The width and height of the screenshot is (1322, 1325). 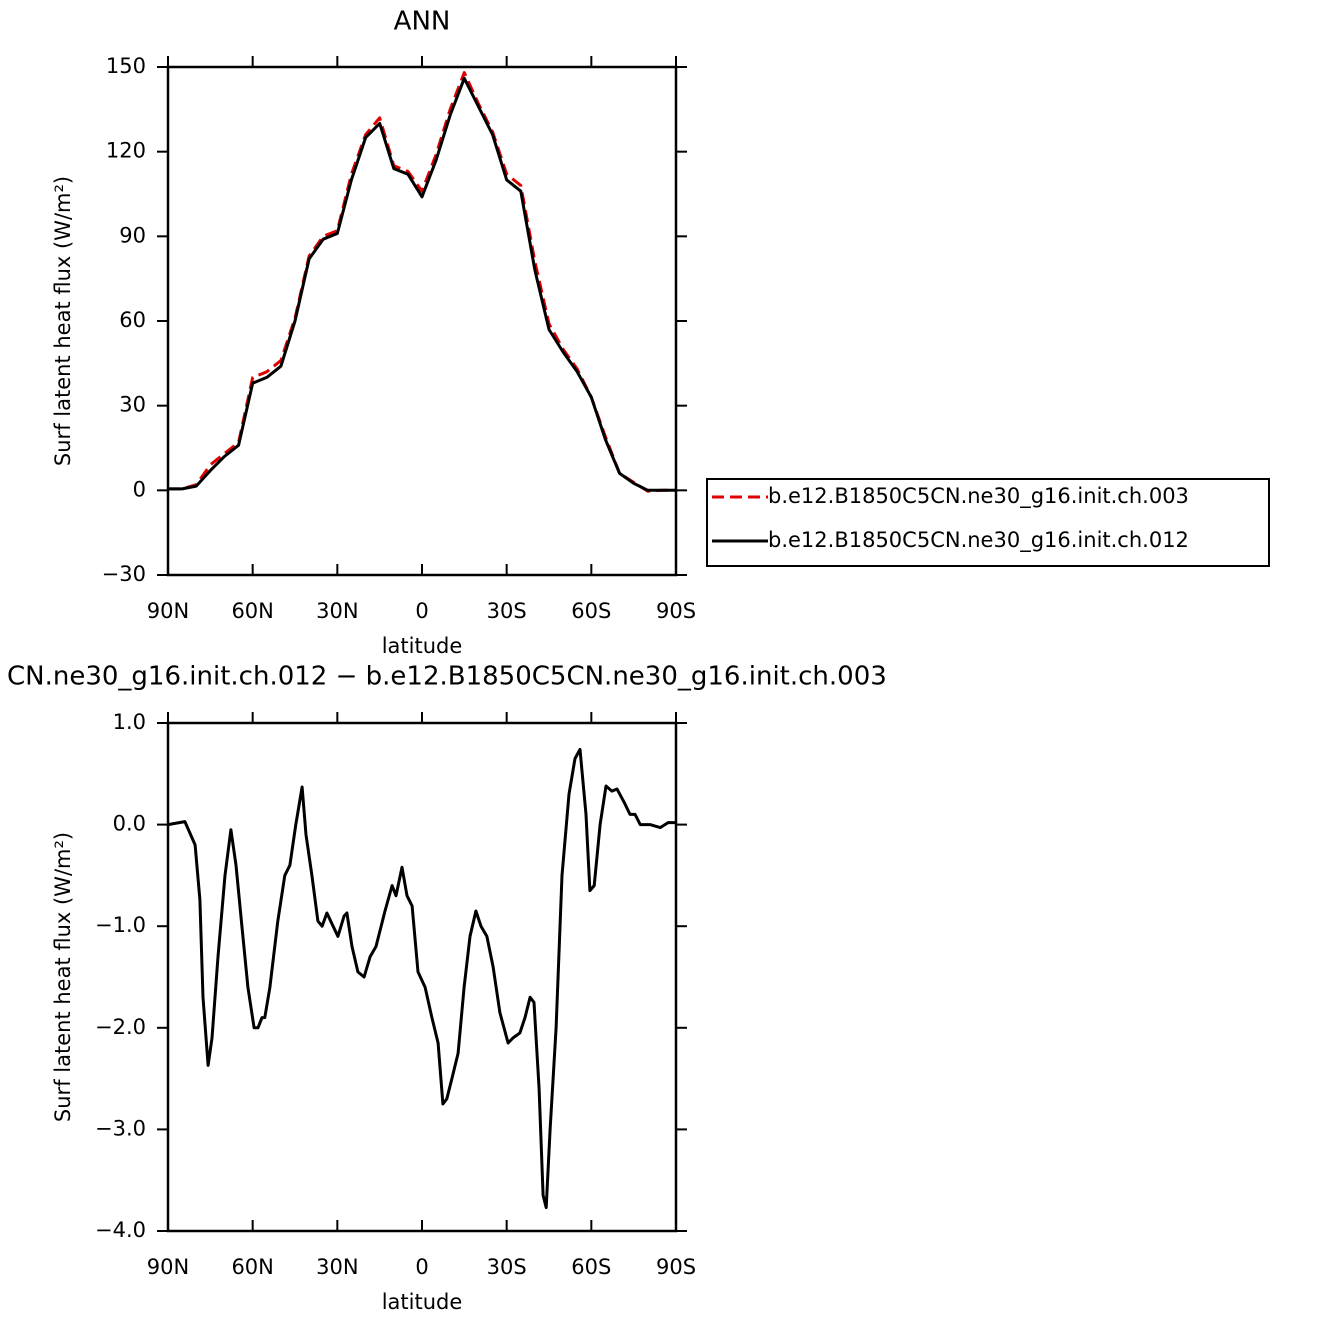 What do you see at coordinates (132, 405) in the screenshot?
I see `y-tick-label: 30` at bounding box center [132, 405].